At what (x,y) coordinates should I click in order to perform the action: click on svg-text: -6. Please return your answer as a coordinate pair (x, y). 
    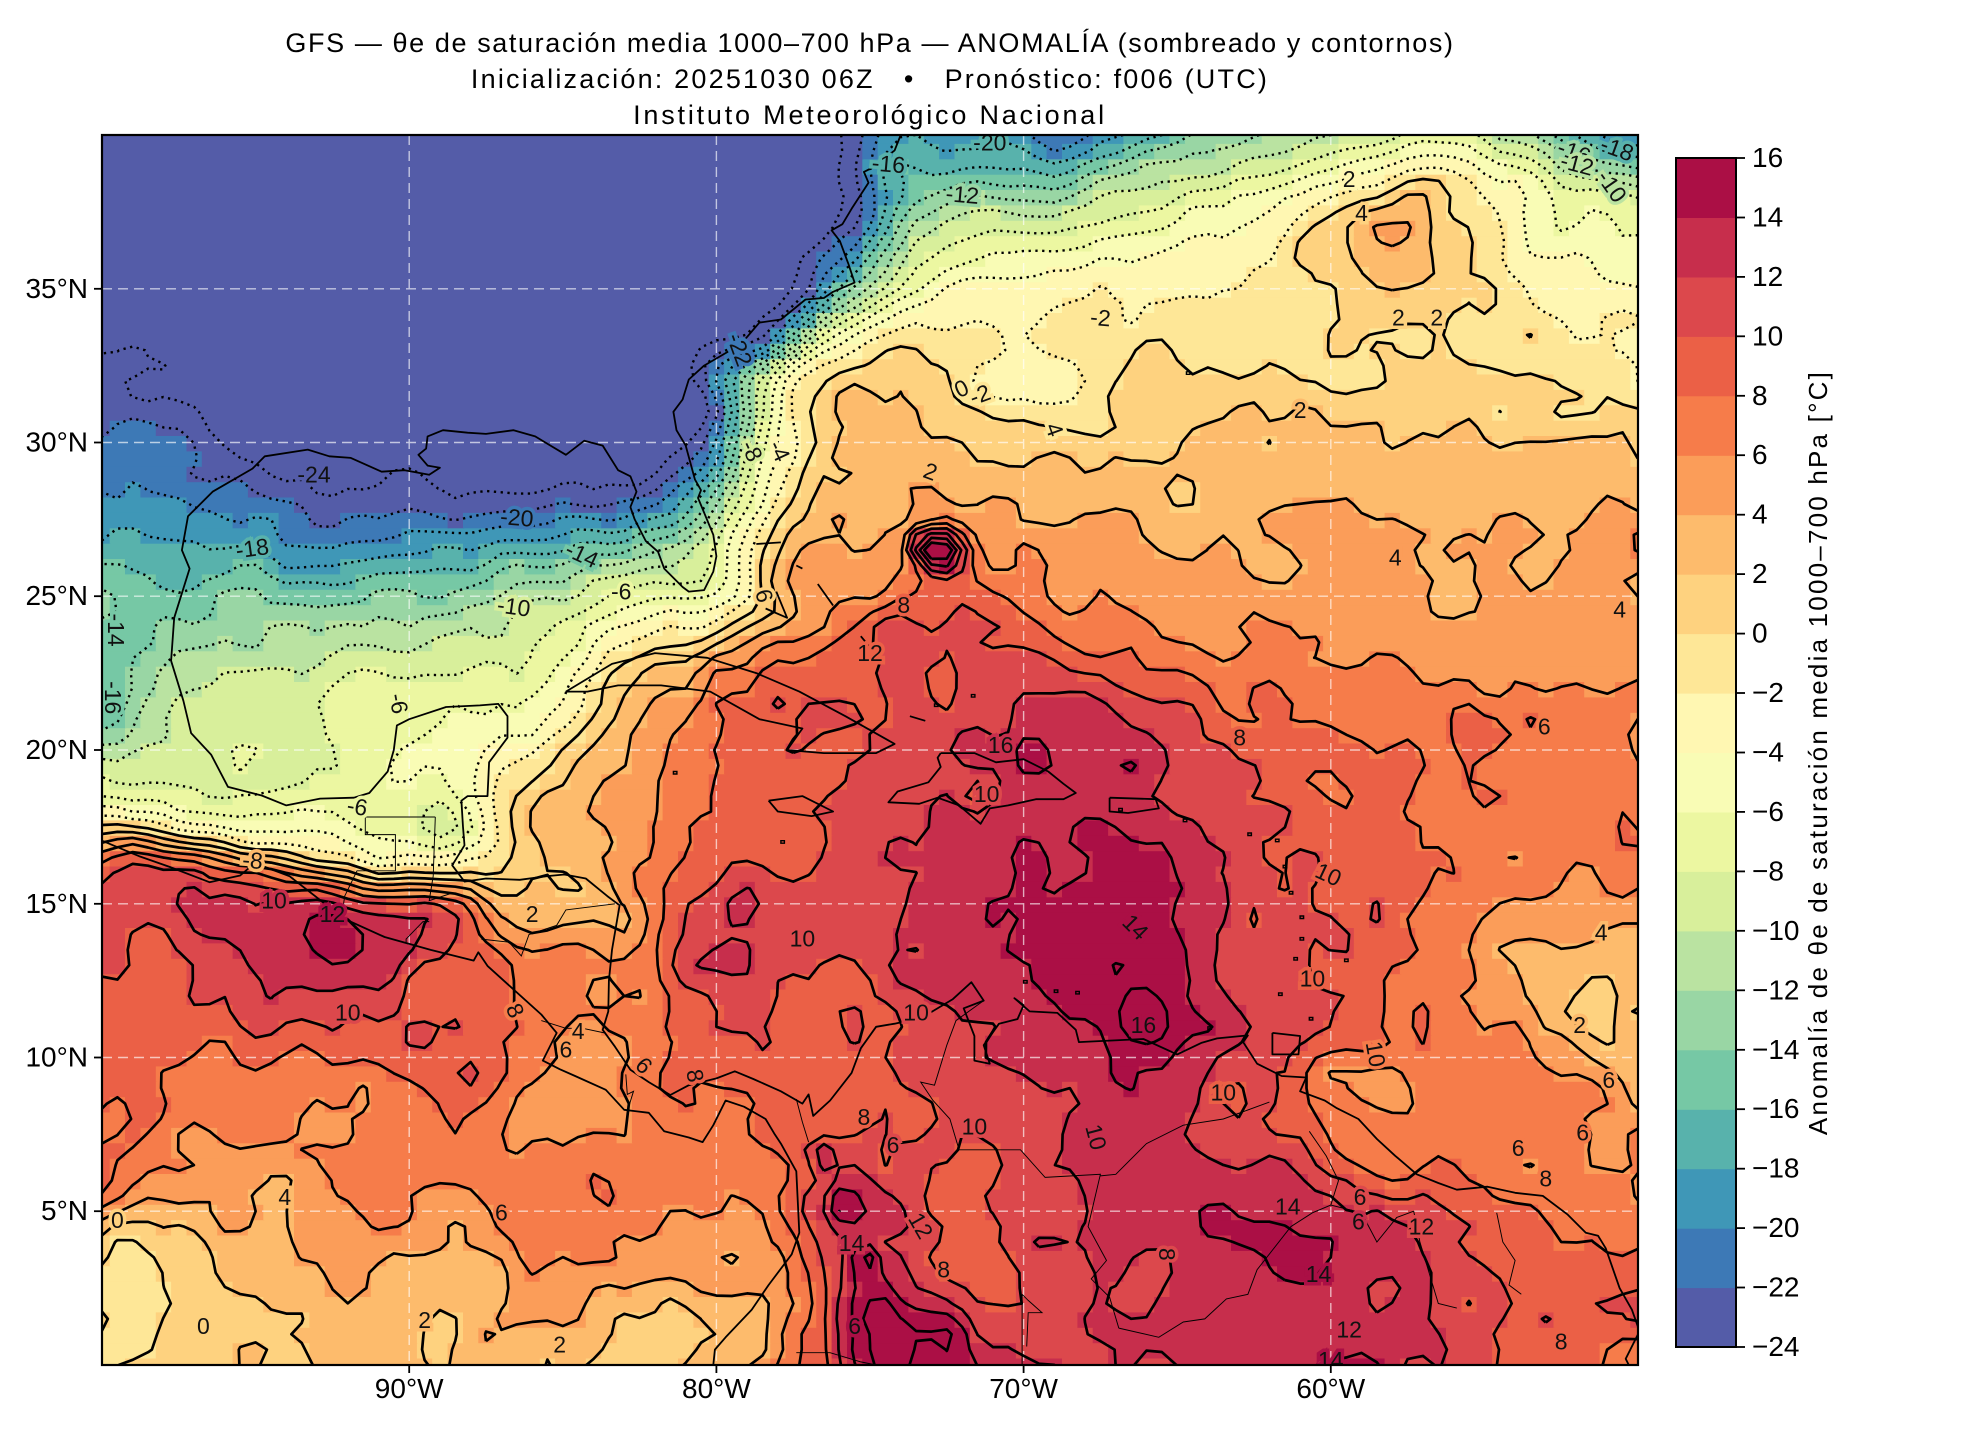
    Looking at the image, I should click on (621, 591).